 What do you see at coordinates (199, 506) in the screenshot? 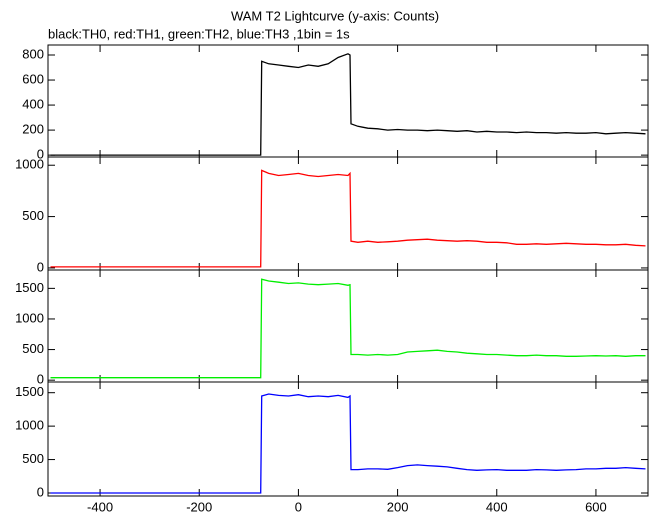
I see `x-tick-label: -200` at bounding box center [199, 506].